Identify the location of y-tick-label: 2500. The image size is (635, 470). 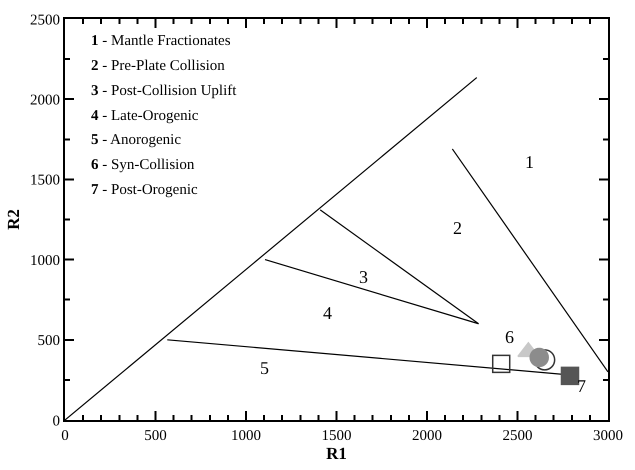
(45, 20).